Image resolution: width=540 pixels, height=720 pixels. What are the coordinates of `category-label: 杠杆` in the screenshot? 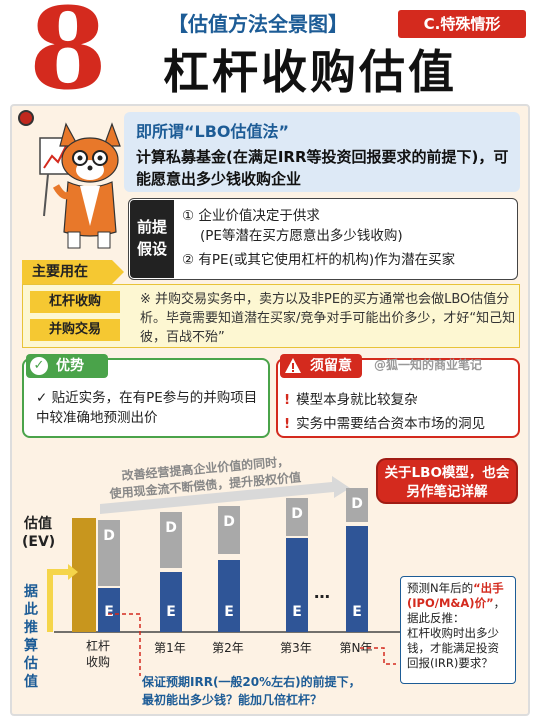 It's located at (98, 645).